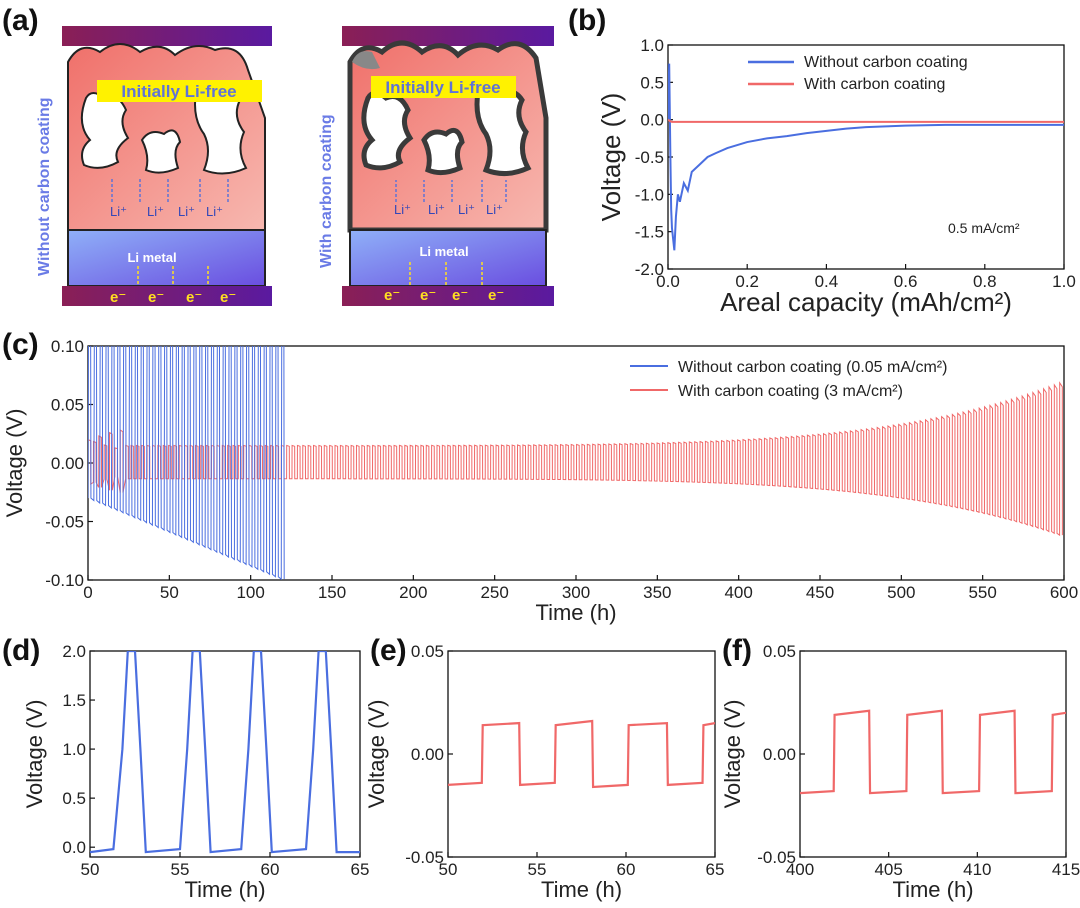 This screenshot has height=908, width=1080. What do you see at coordinates (649, 269) in the screenshot?
I see `y-tick-label: -2.0` at bounding box center [649, 269].